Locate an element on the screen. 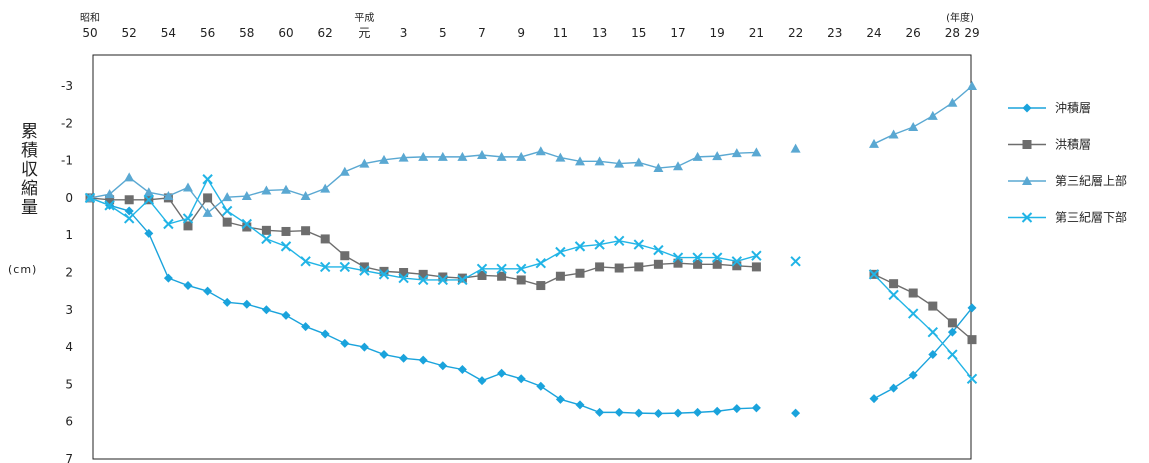 The image size is (1149, 463). legend-label: 洪積層 is located at coordinates (1073, 144).